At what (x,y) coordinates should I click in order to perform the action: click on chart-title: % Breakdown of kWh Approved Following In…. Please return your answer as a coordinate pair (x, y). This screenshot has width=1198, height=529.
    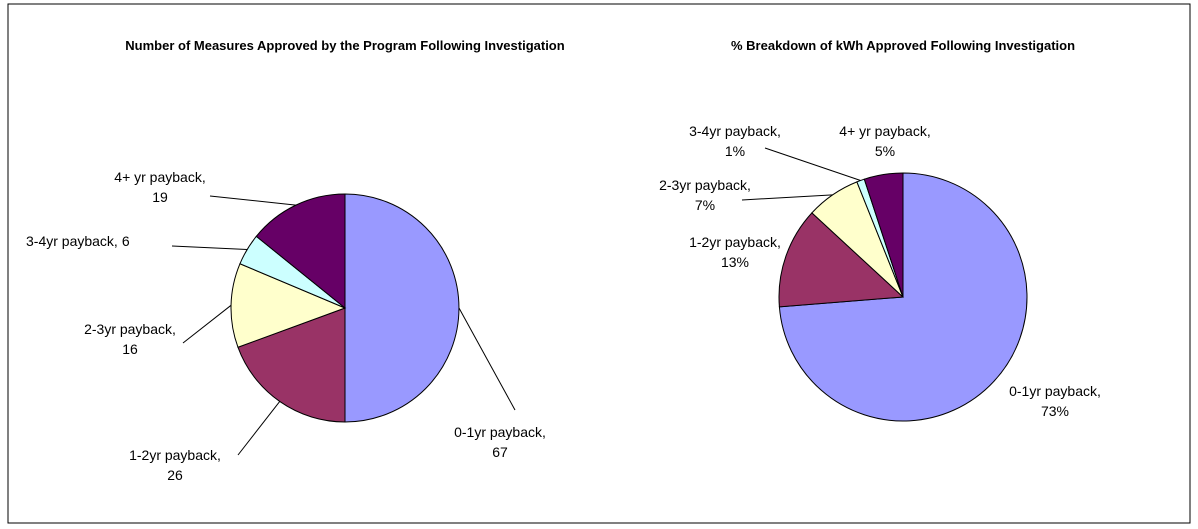
    Looking at the image, I should click on (903, 45).